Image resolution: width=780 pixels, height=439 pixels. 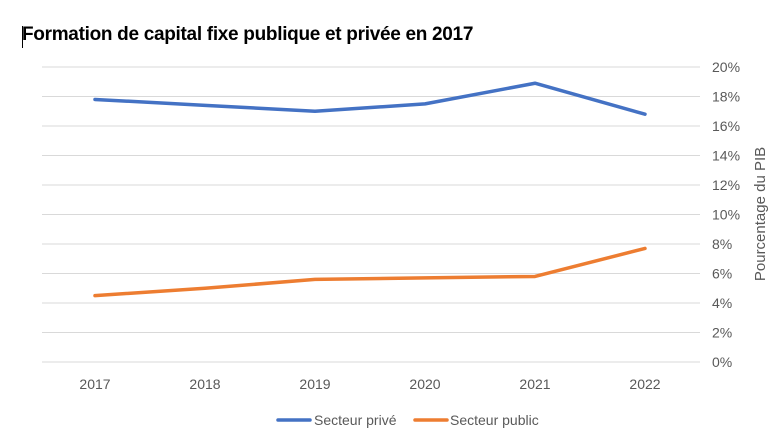 I want to click on x-tick-2018: 2018, so click(x=204, y=384).